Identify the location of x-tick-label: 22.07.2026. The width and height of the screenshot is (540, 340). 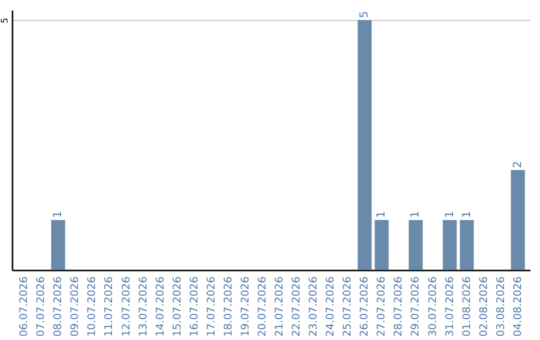
(296, 306).